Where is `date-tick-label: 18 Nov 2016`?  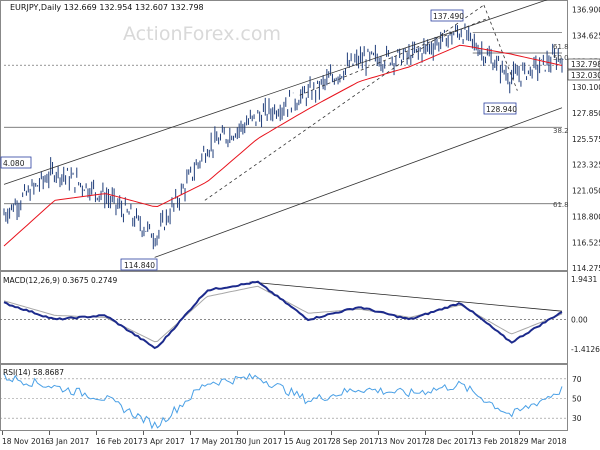 date-tick-label: 18 Nov 2016 is located at coordinates (26, 441).